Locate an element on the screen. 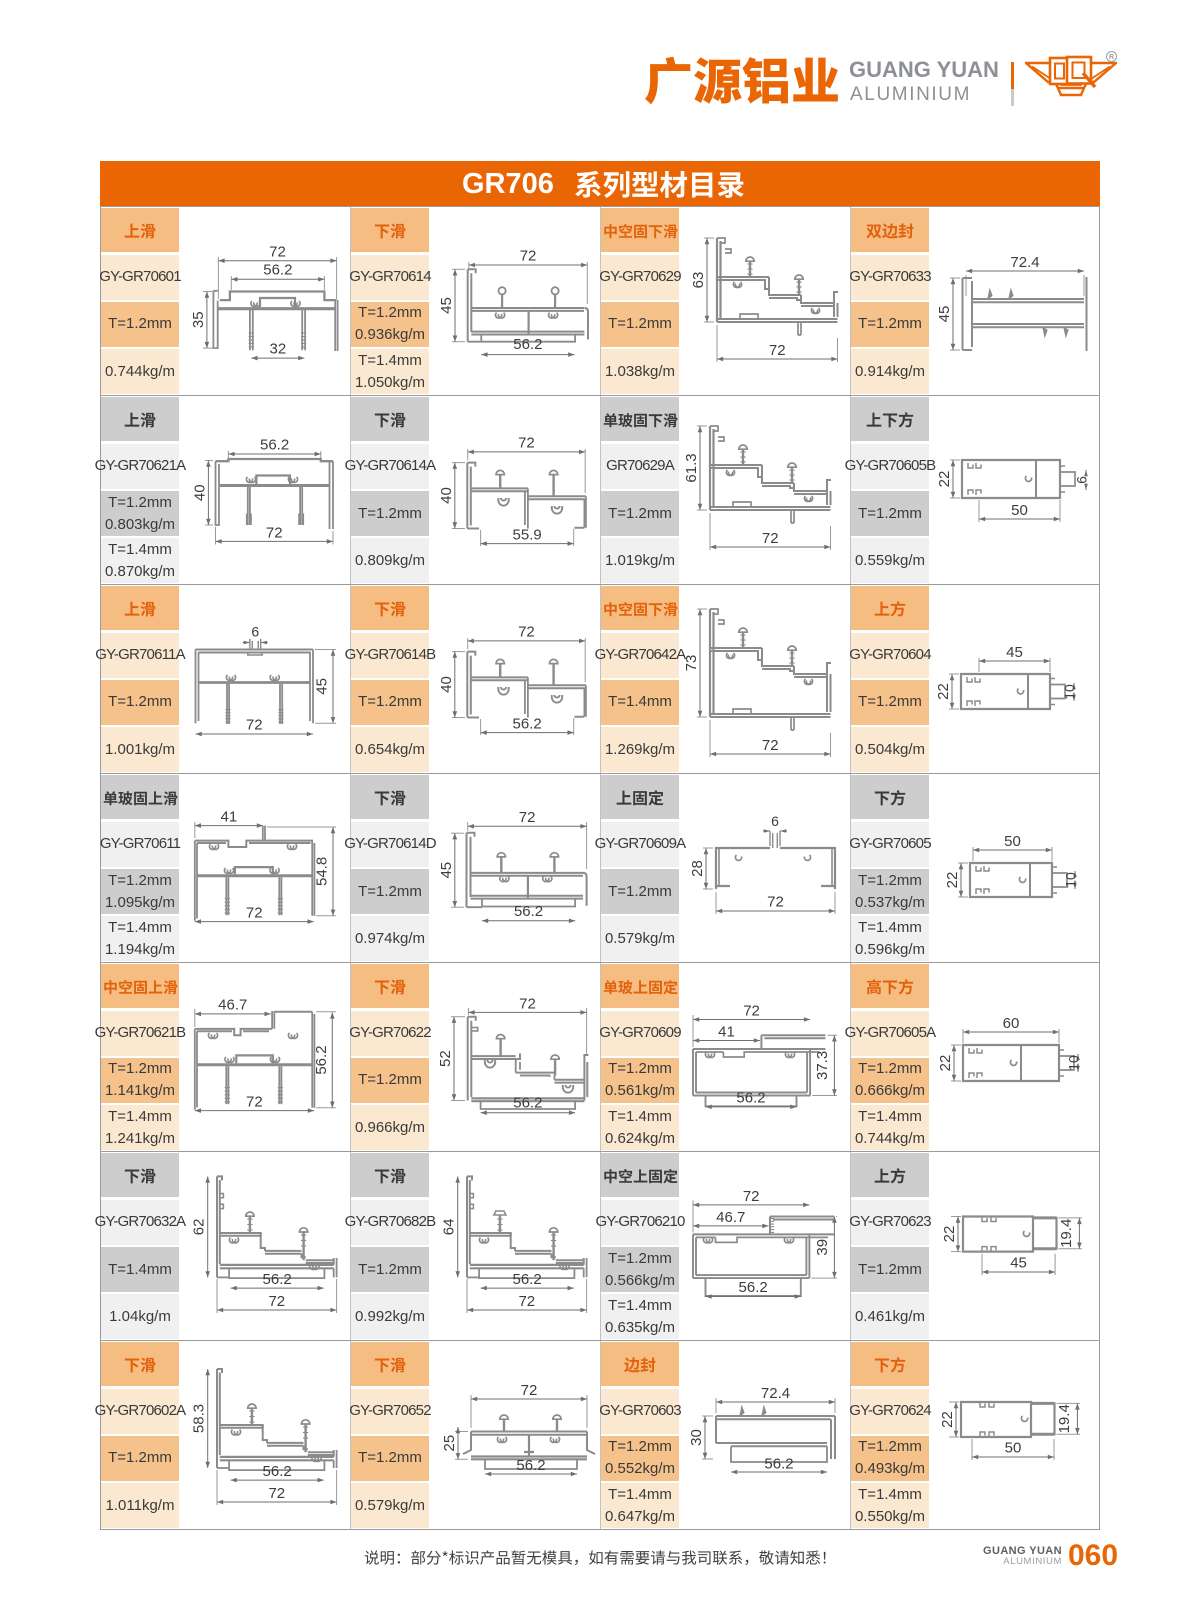  svg-text: 63 is located at coordinates (698, 280).